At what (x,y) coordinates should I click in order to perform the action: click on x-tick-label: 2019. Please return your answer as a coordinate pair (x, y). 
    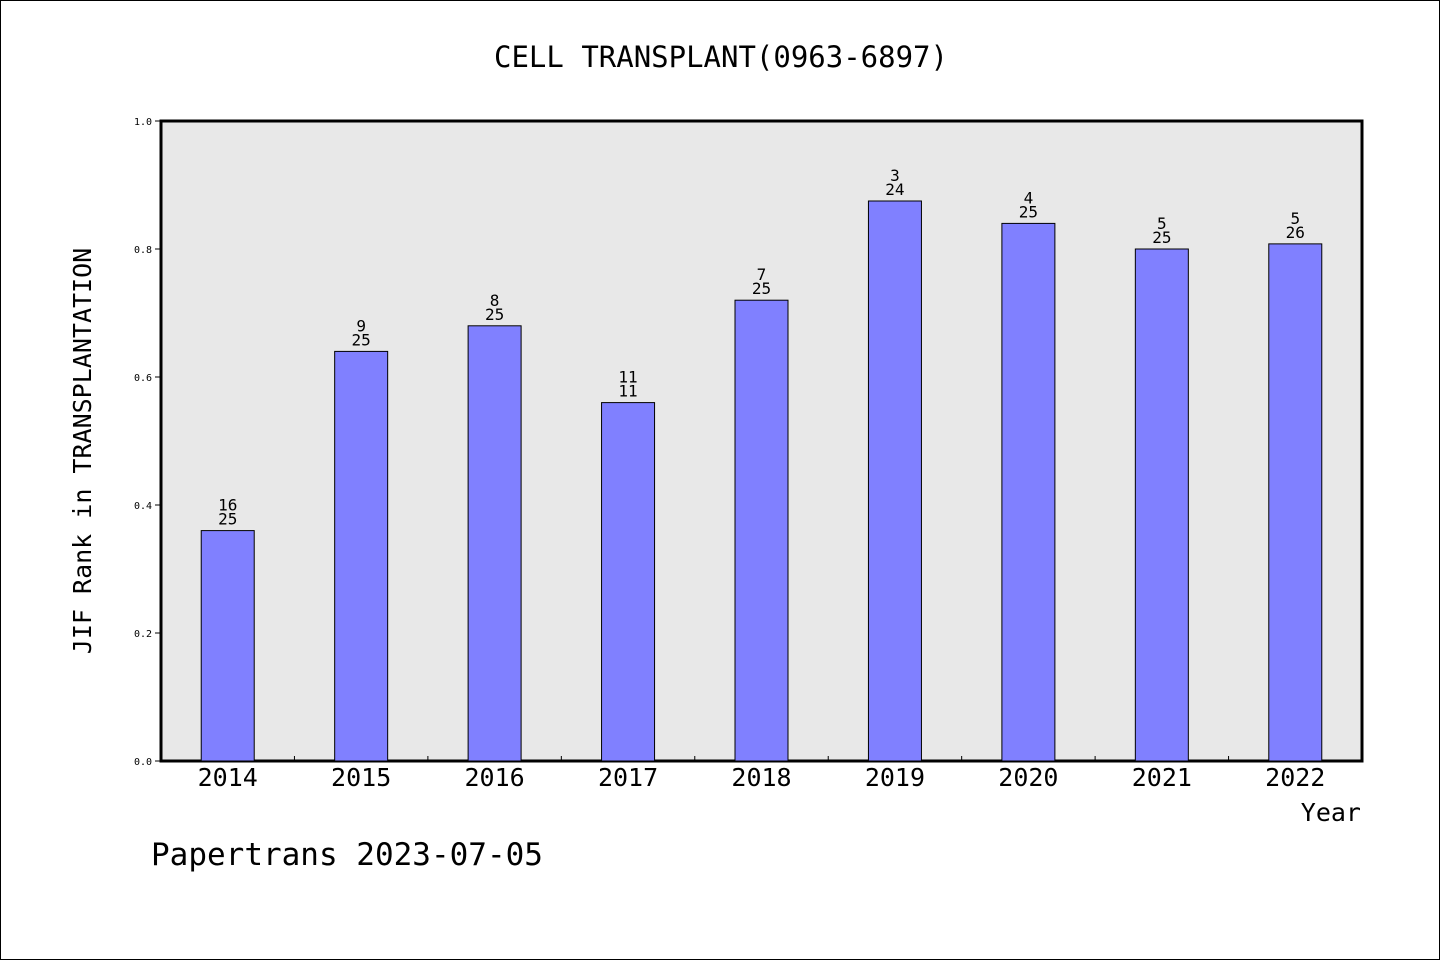
    Looking at the image, I should click on (895, 777).